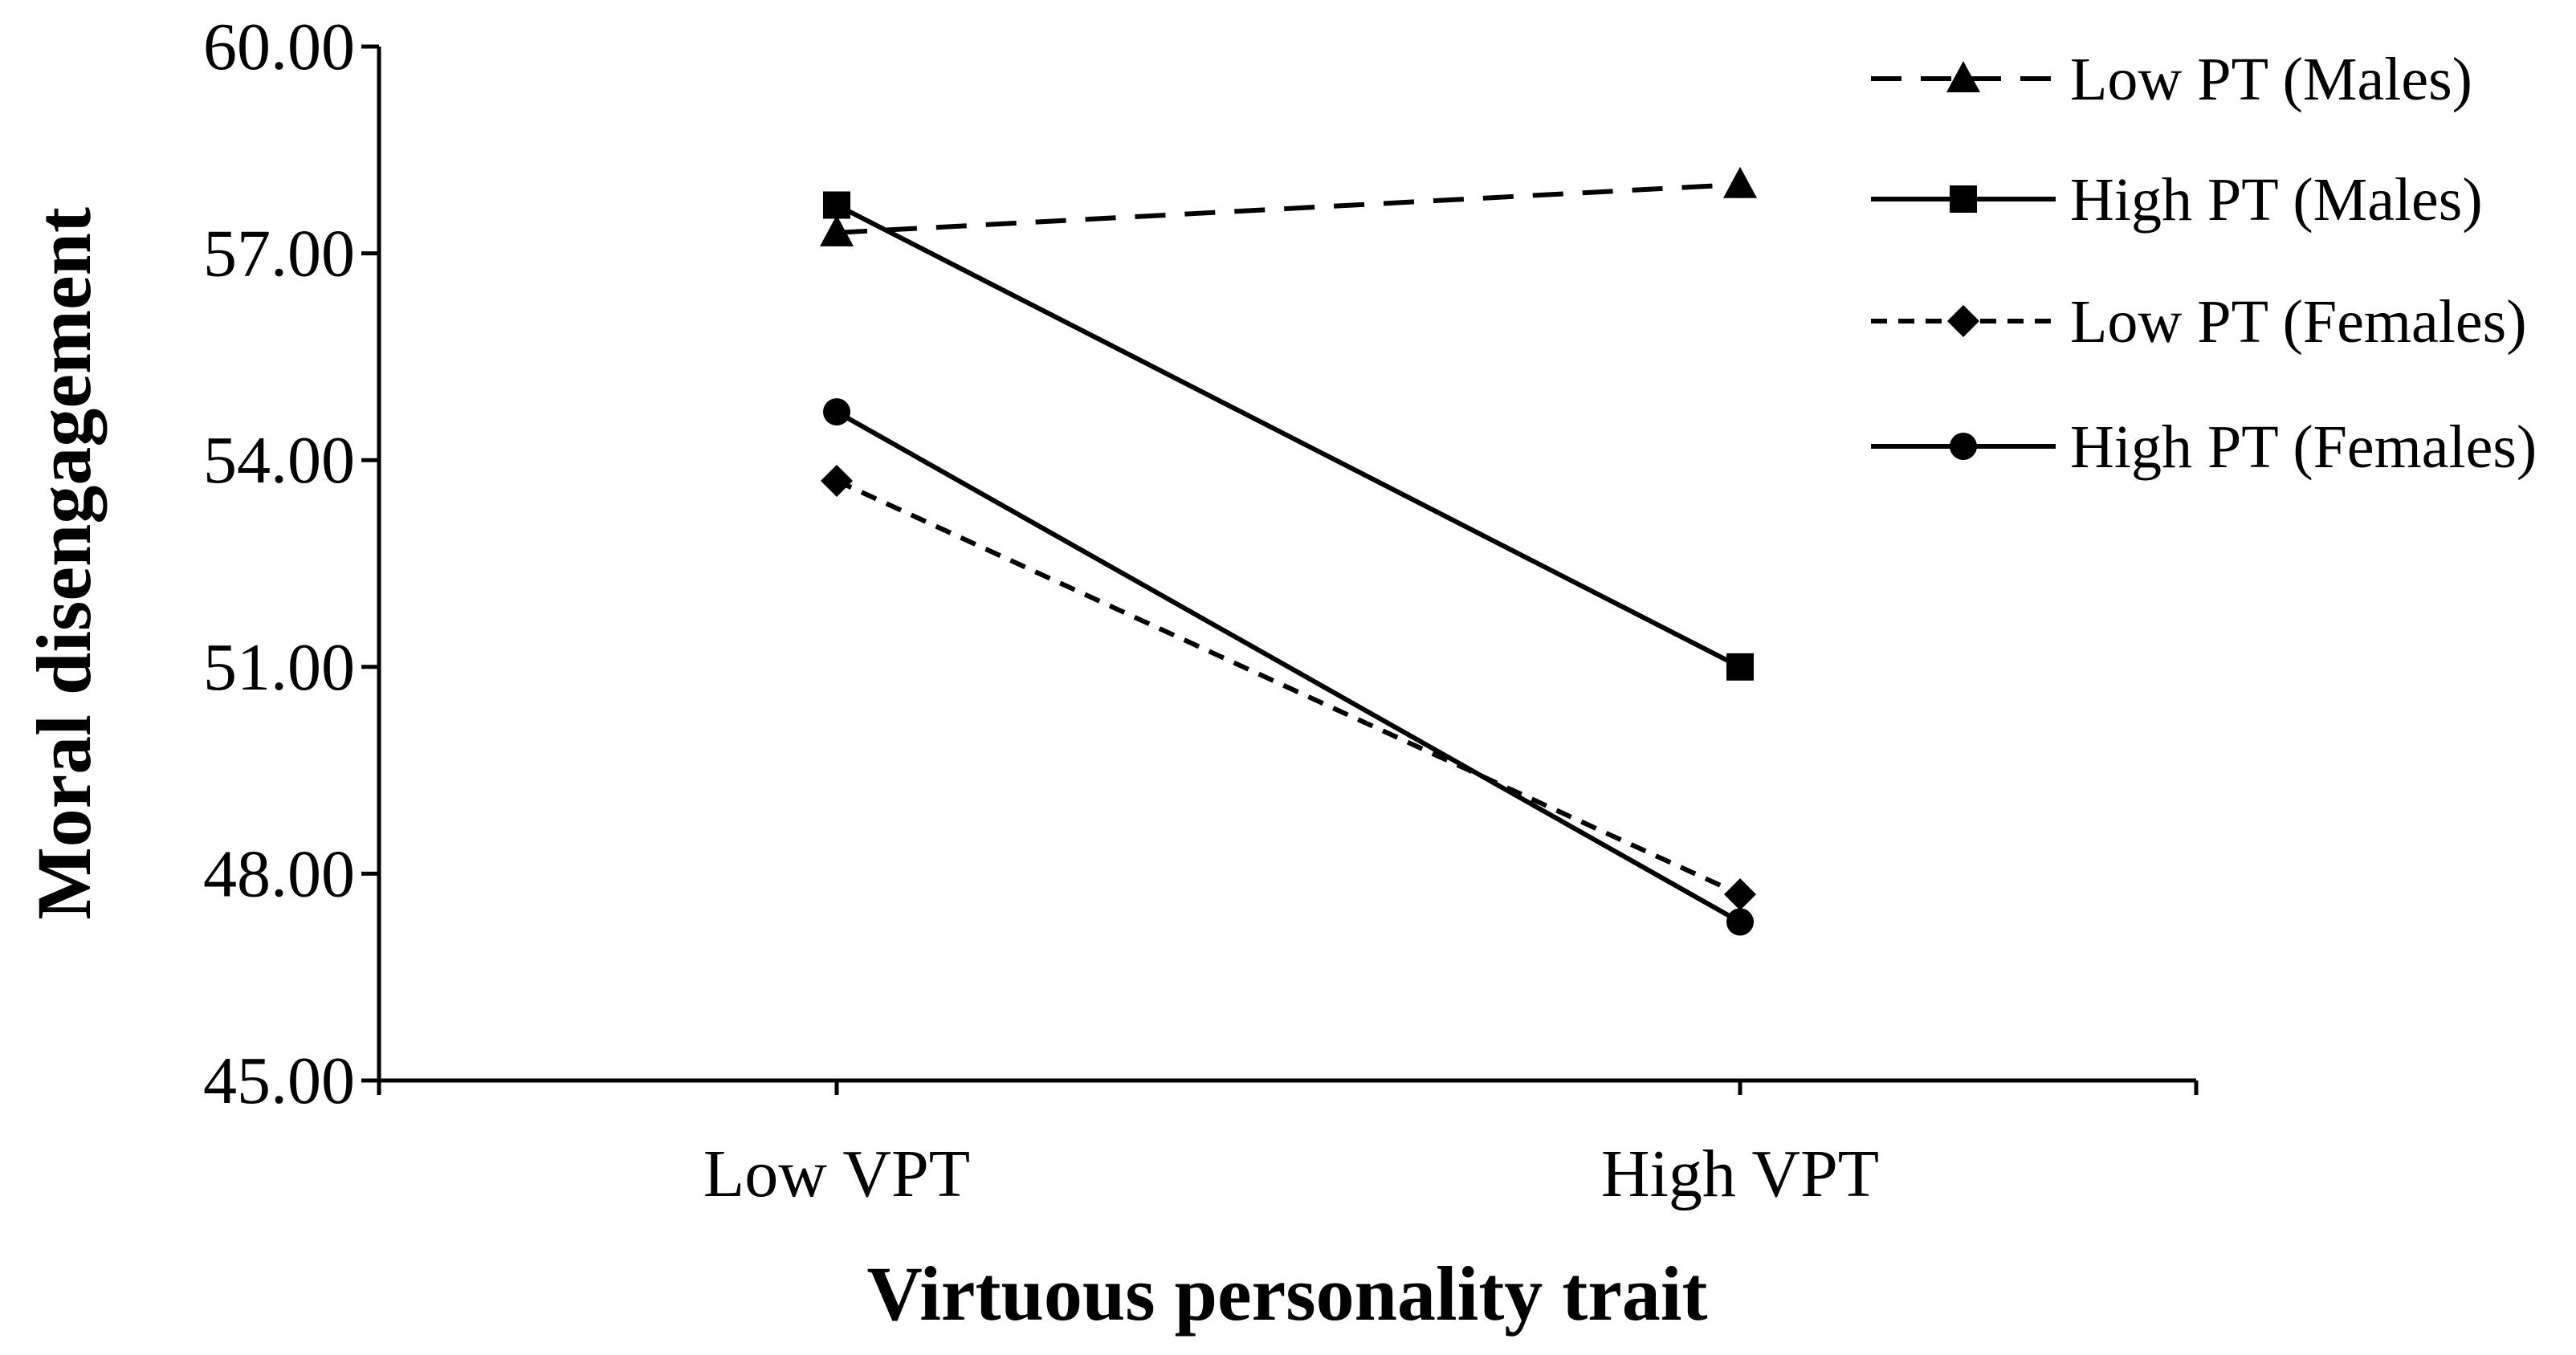  Describe the element at coordinates (279, 254) in the screenshot. I see `y-tick-label: 57.00` at that location.